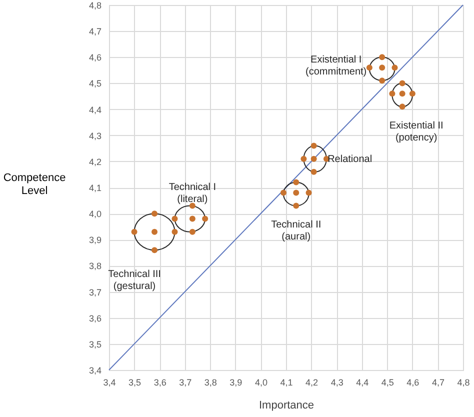 Image resolution: width=474 pixels, height=417 pixels. Describe the element at coordinates (185, 383) in the screenshot. I see `x-tick-label: 3,7` at that location.